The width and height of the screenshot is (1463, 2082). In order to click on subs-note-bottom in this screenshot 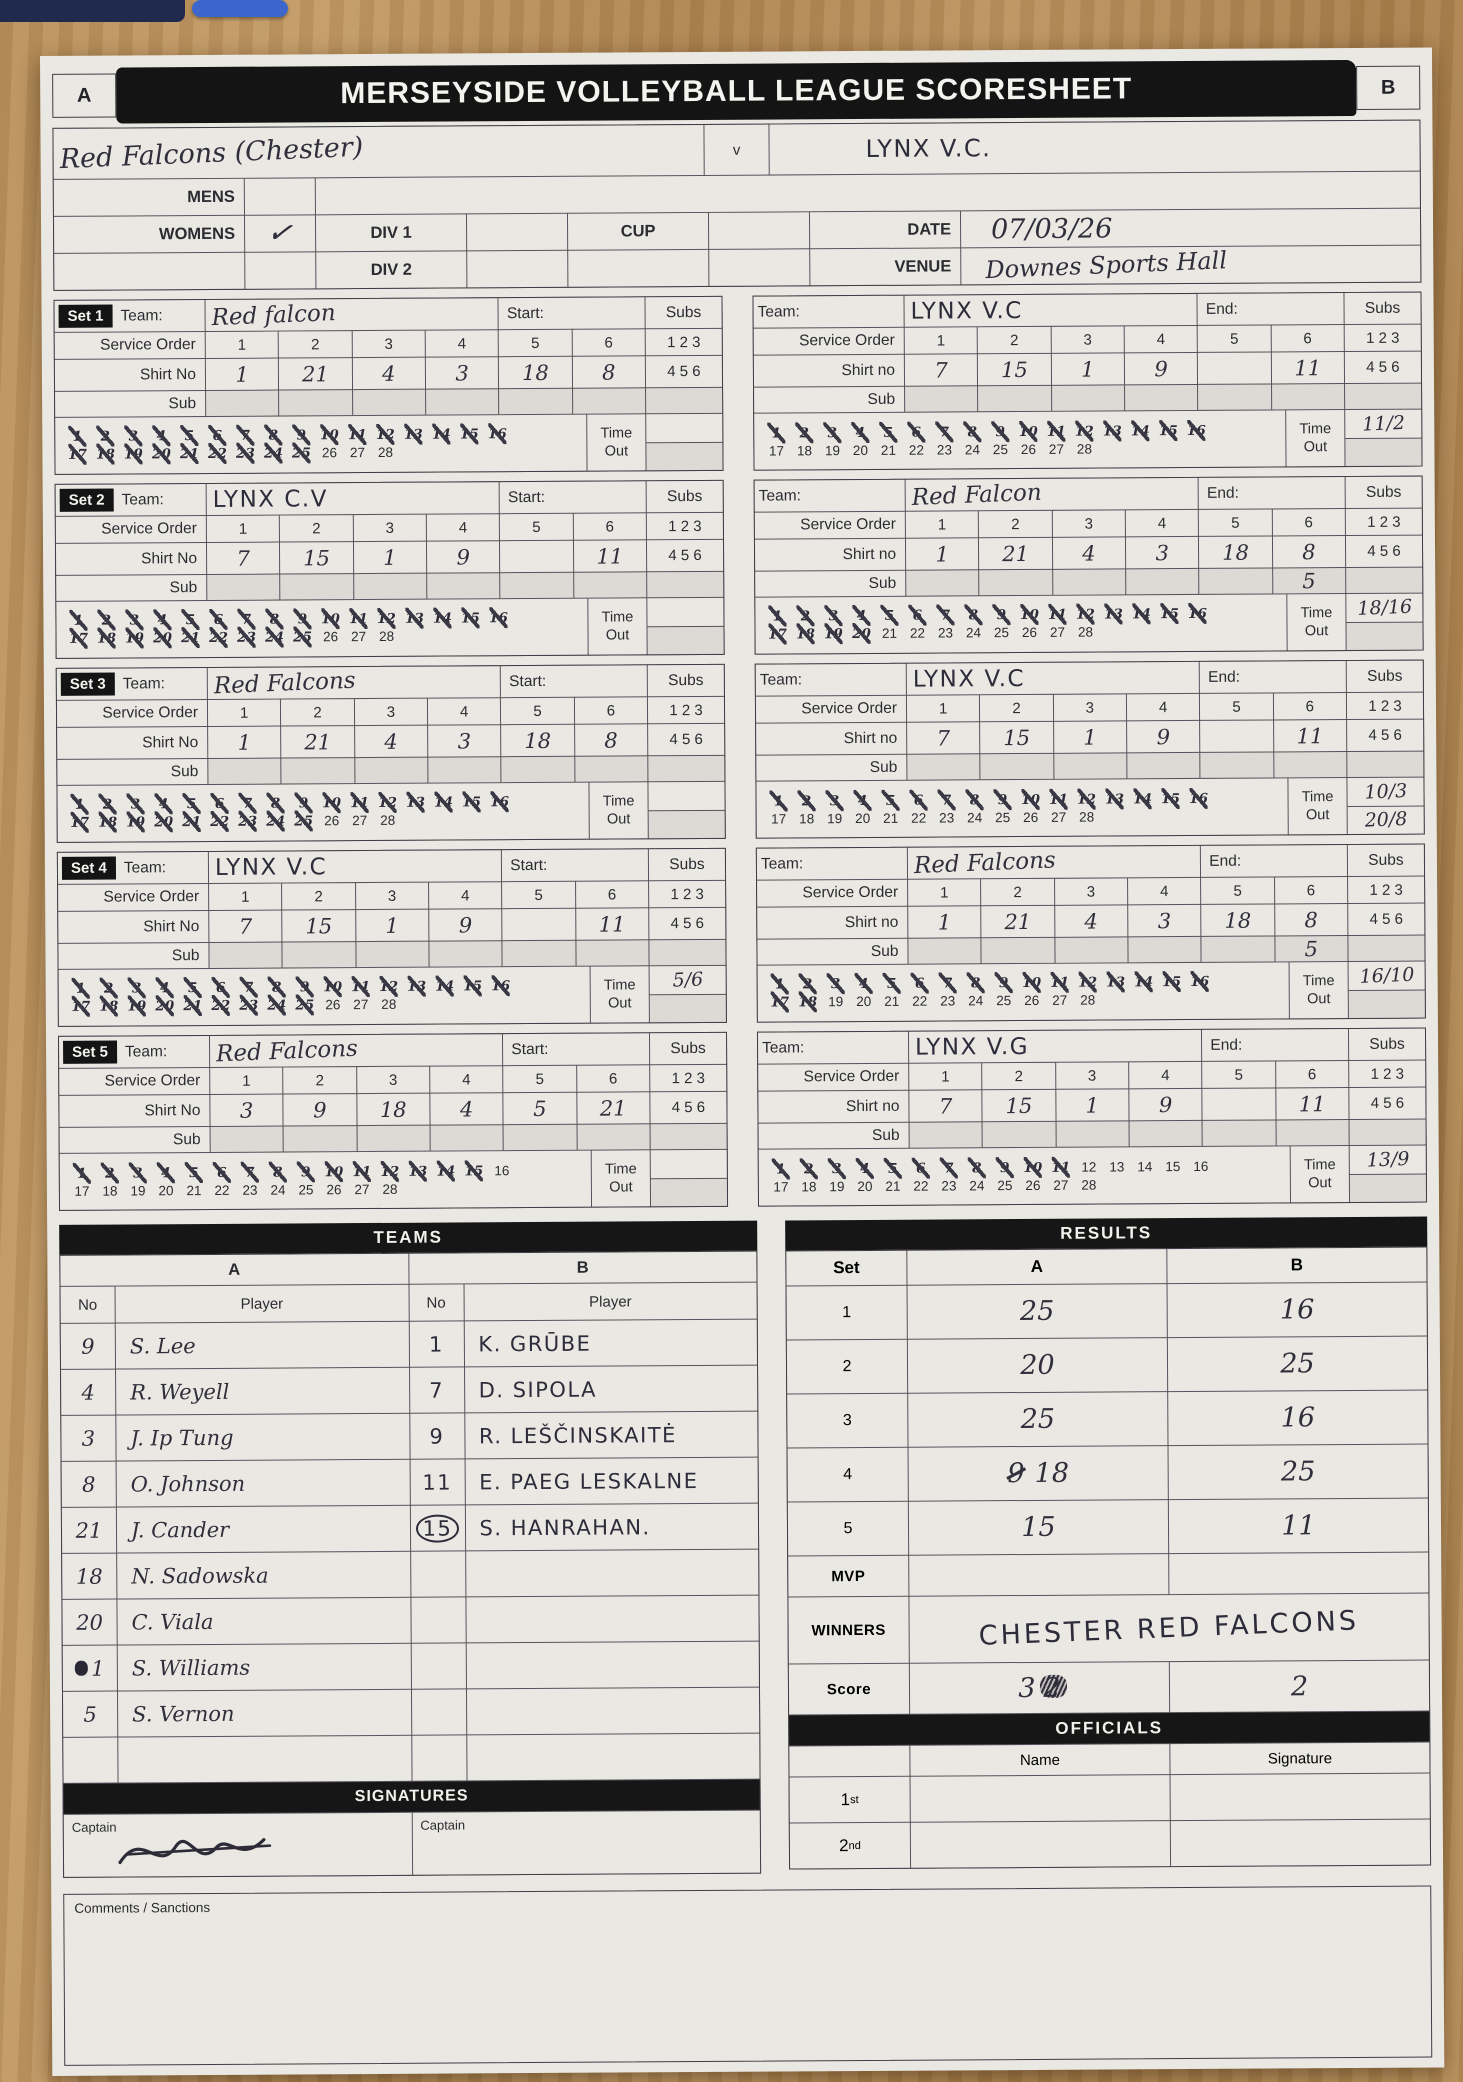, I will do `click(1384, 636)`.